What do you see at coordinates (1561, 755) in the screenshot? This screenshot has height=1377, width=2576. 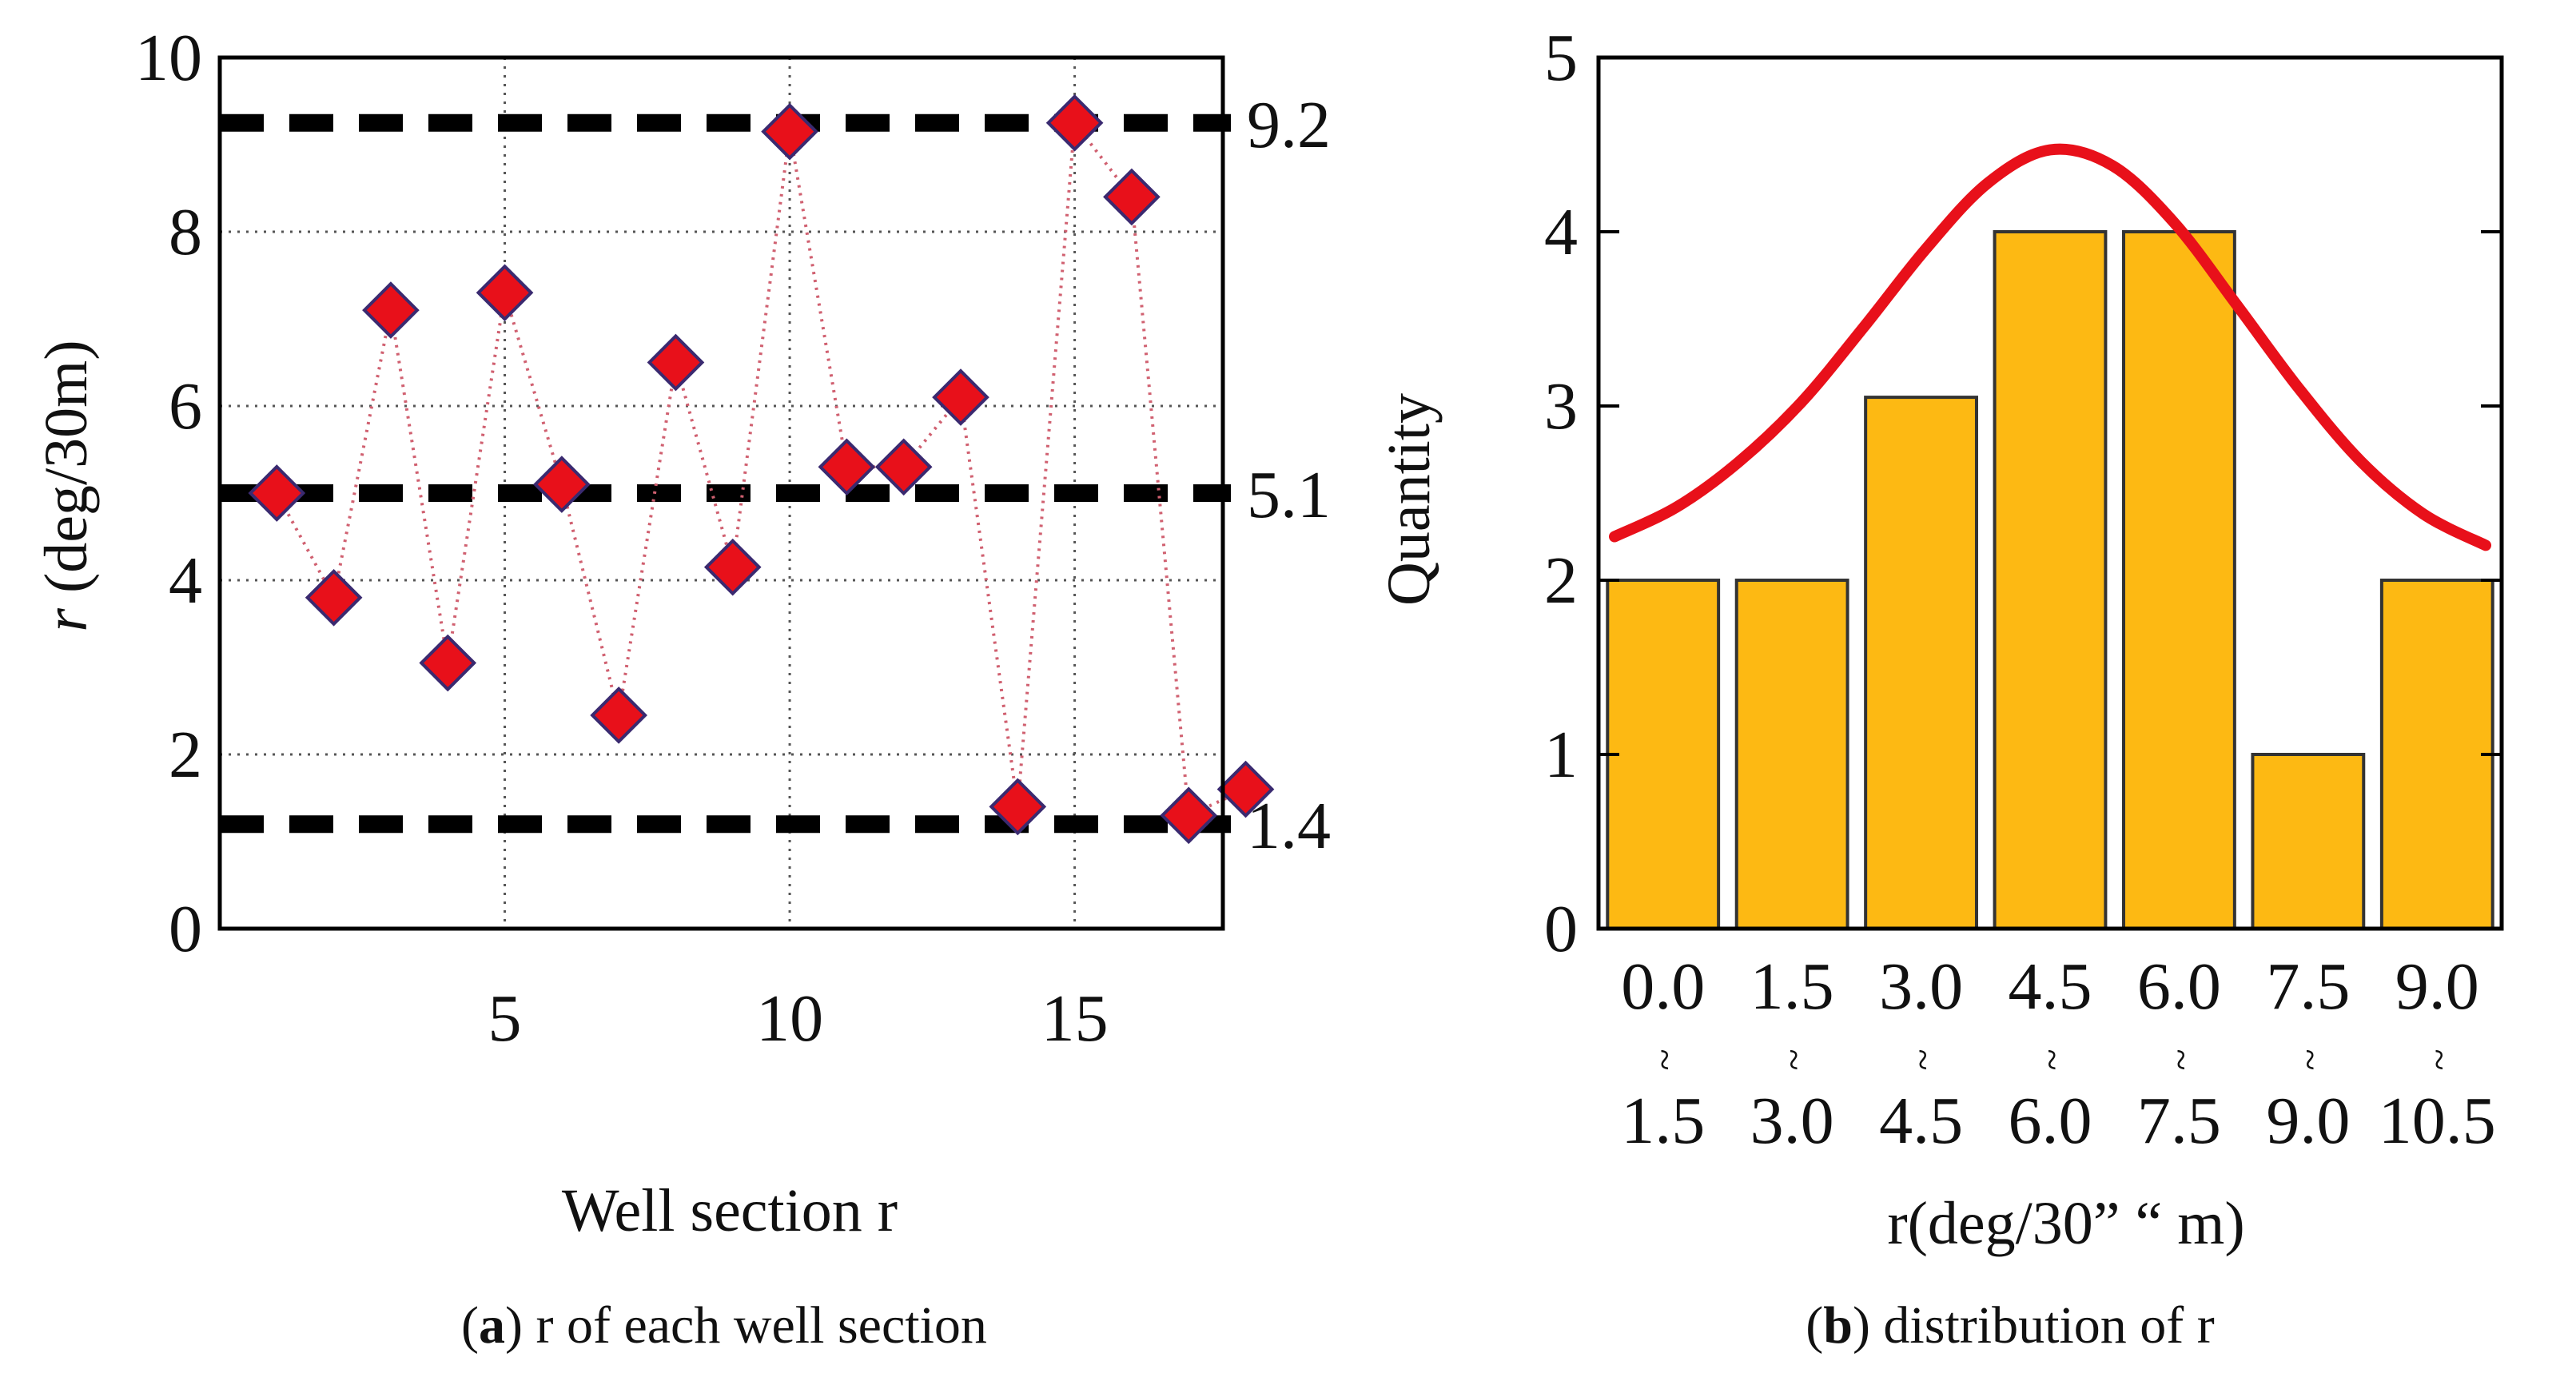 I see `y-tick-label: 1` at bounding box center [1561, 755].